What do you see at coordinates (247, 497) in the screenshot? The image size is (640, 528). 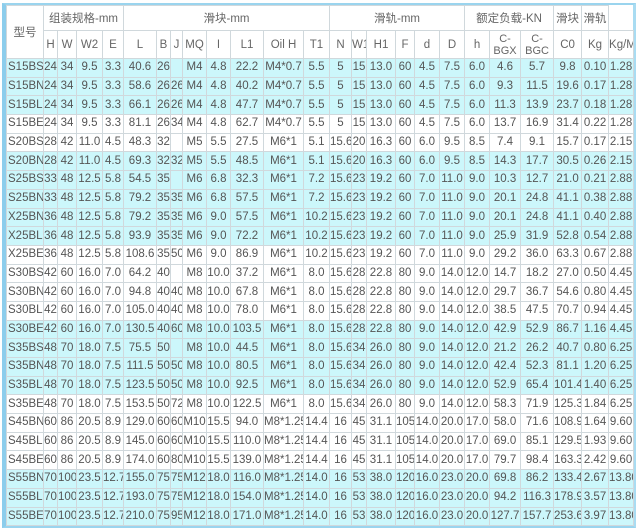 I see `value-cell: 154.0` at bounding box center [247, 497].